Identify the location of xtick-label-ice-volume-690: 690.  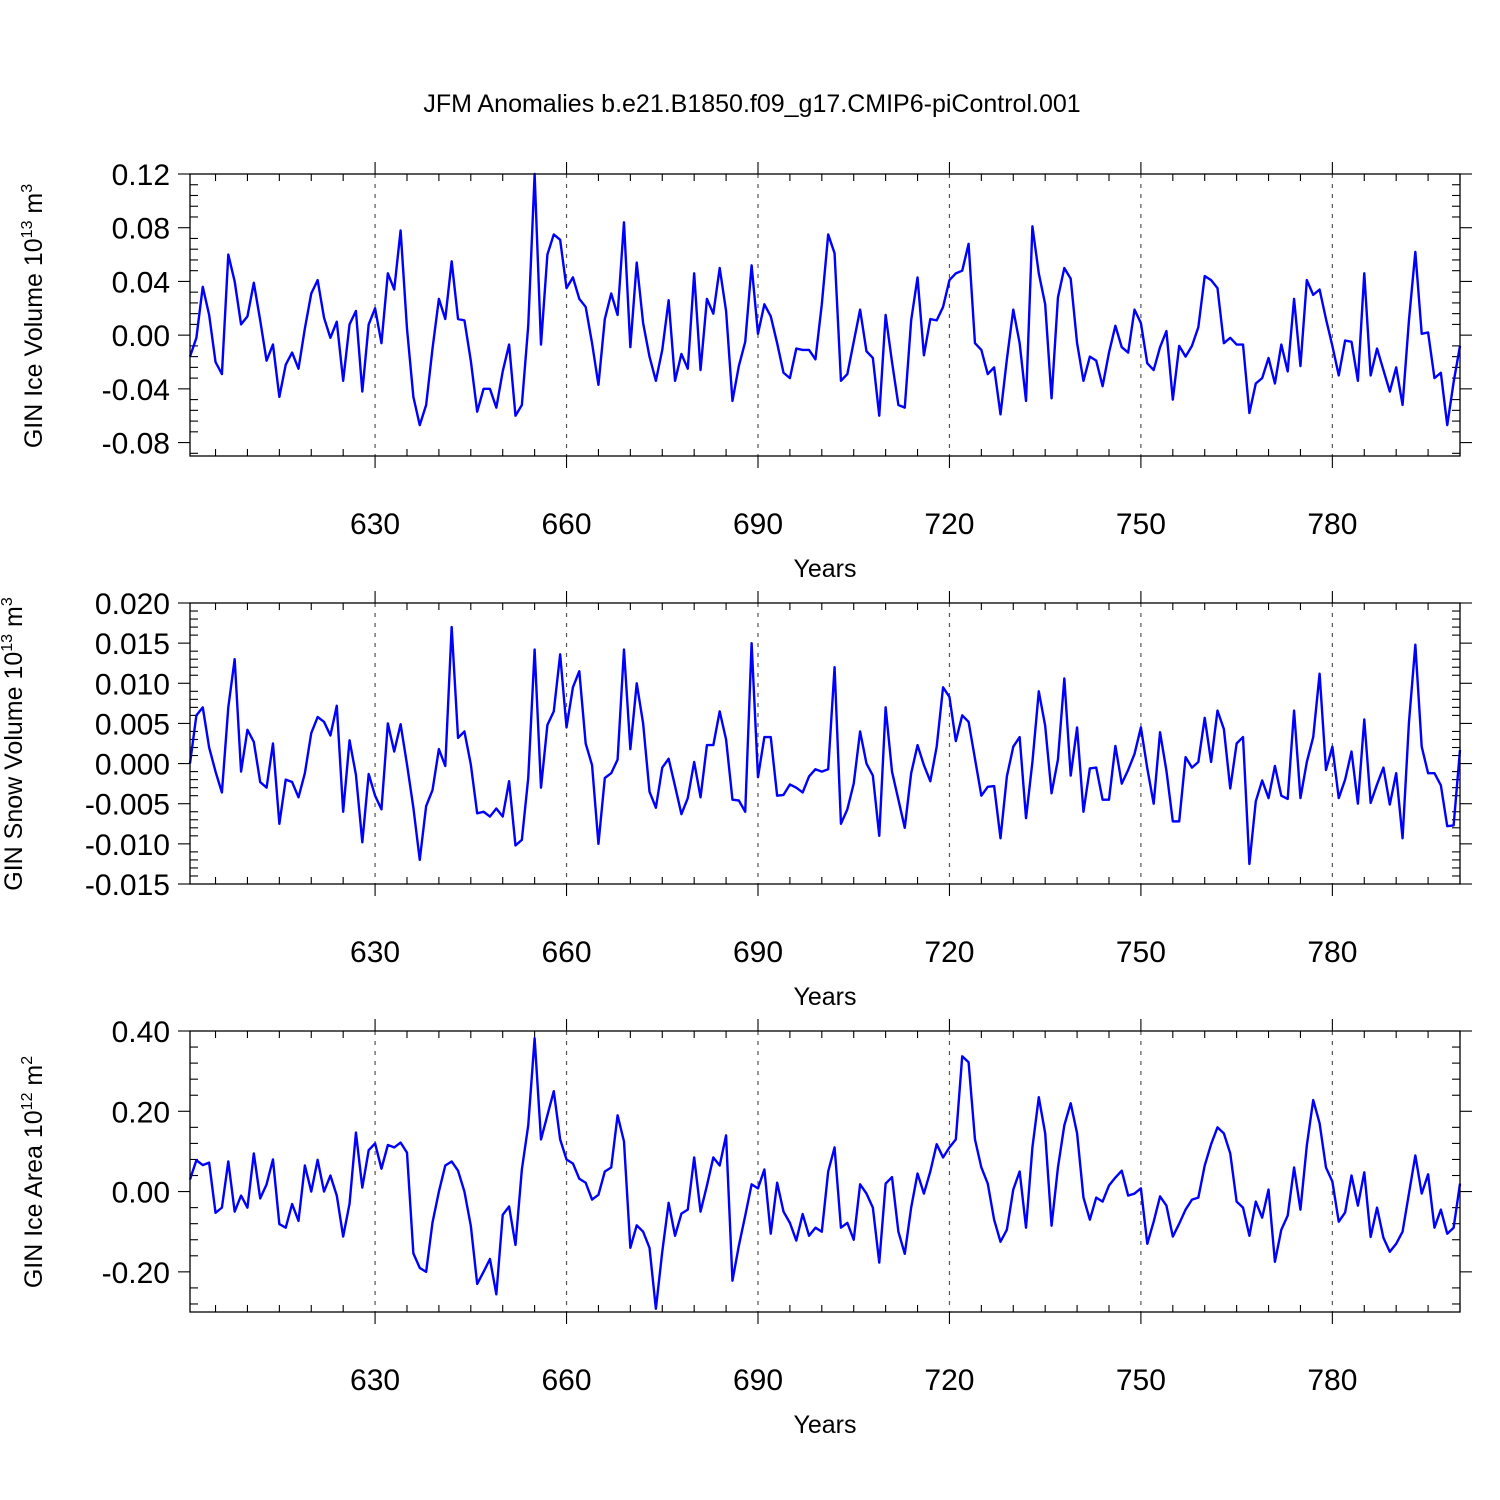
(758, 524).